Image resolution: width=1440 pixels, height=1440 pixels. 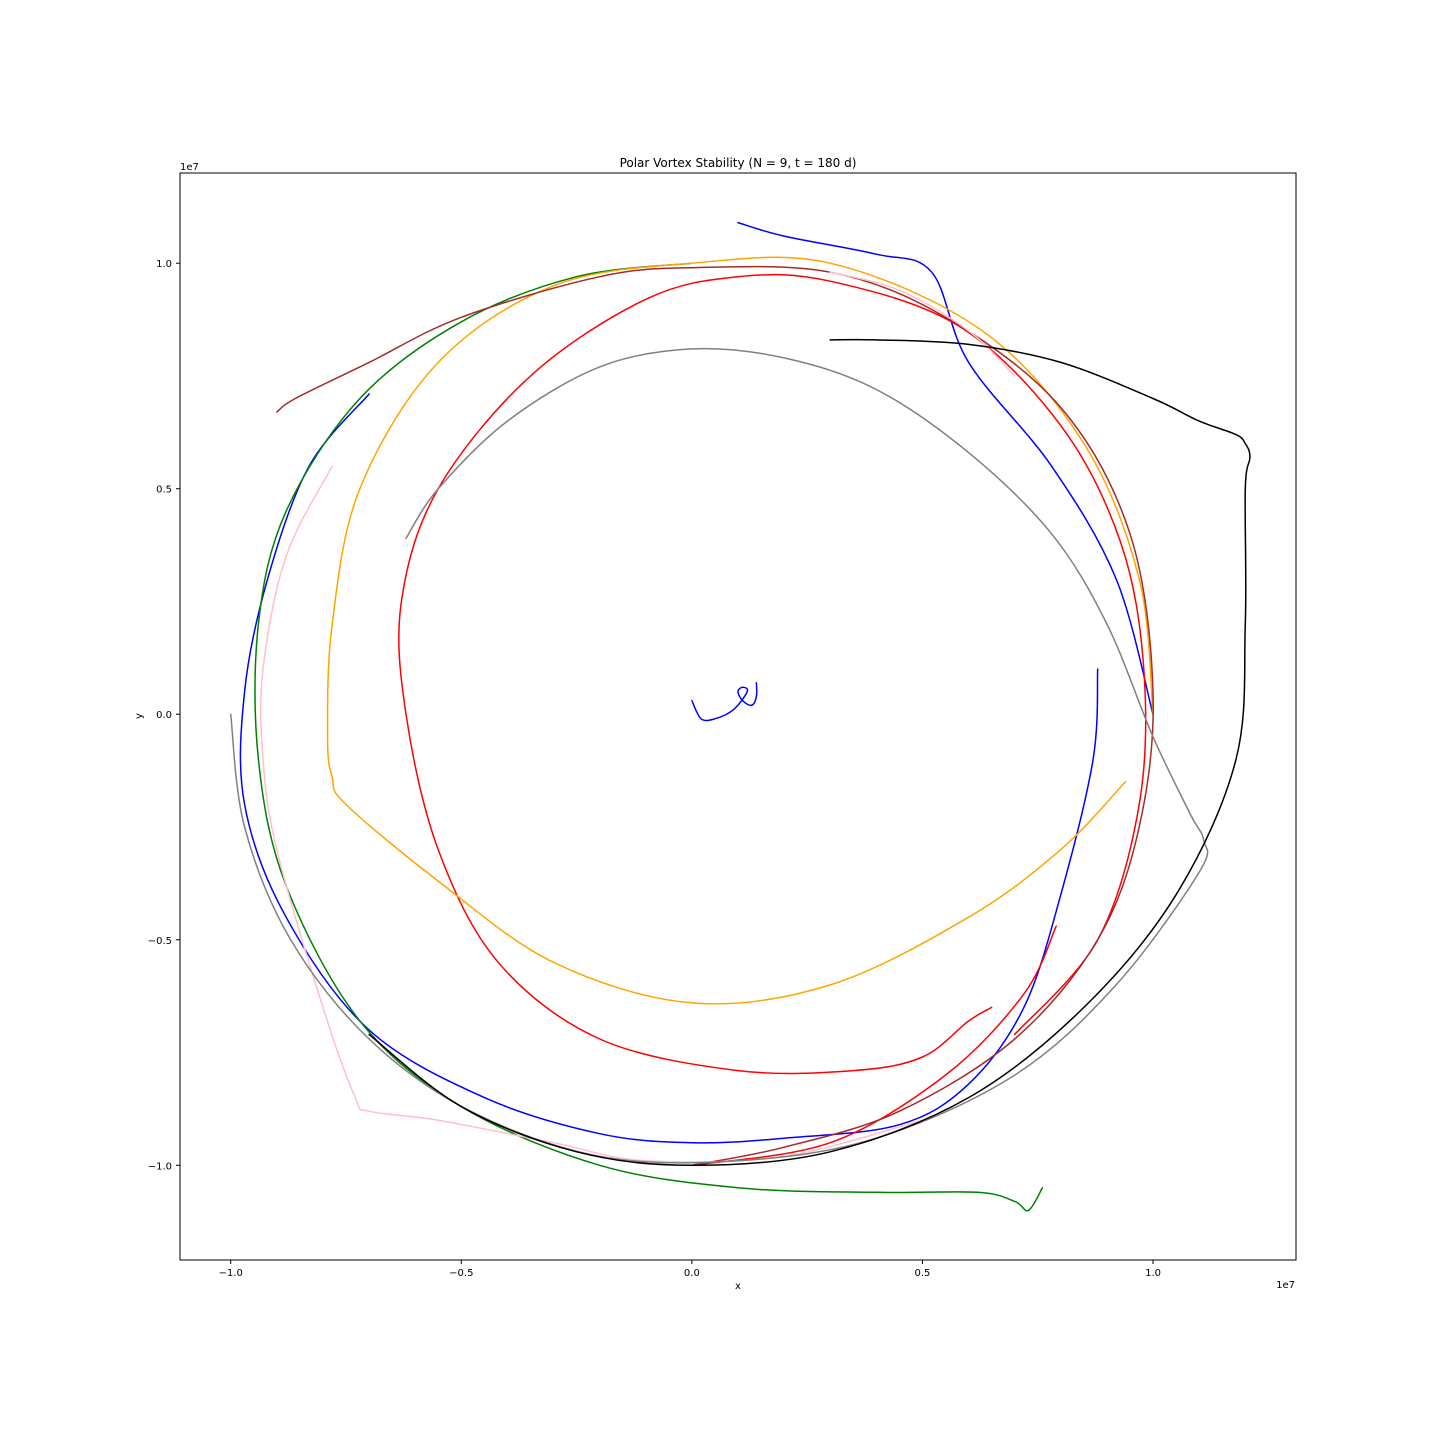 I want to click on x-tick-label: −0.5, so click(x=461, y=1273).